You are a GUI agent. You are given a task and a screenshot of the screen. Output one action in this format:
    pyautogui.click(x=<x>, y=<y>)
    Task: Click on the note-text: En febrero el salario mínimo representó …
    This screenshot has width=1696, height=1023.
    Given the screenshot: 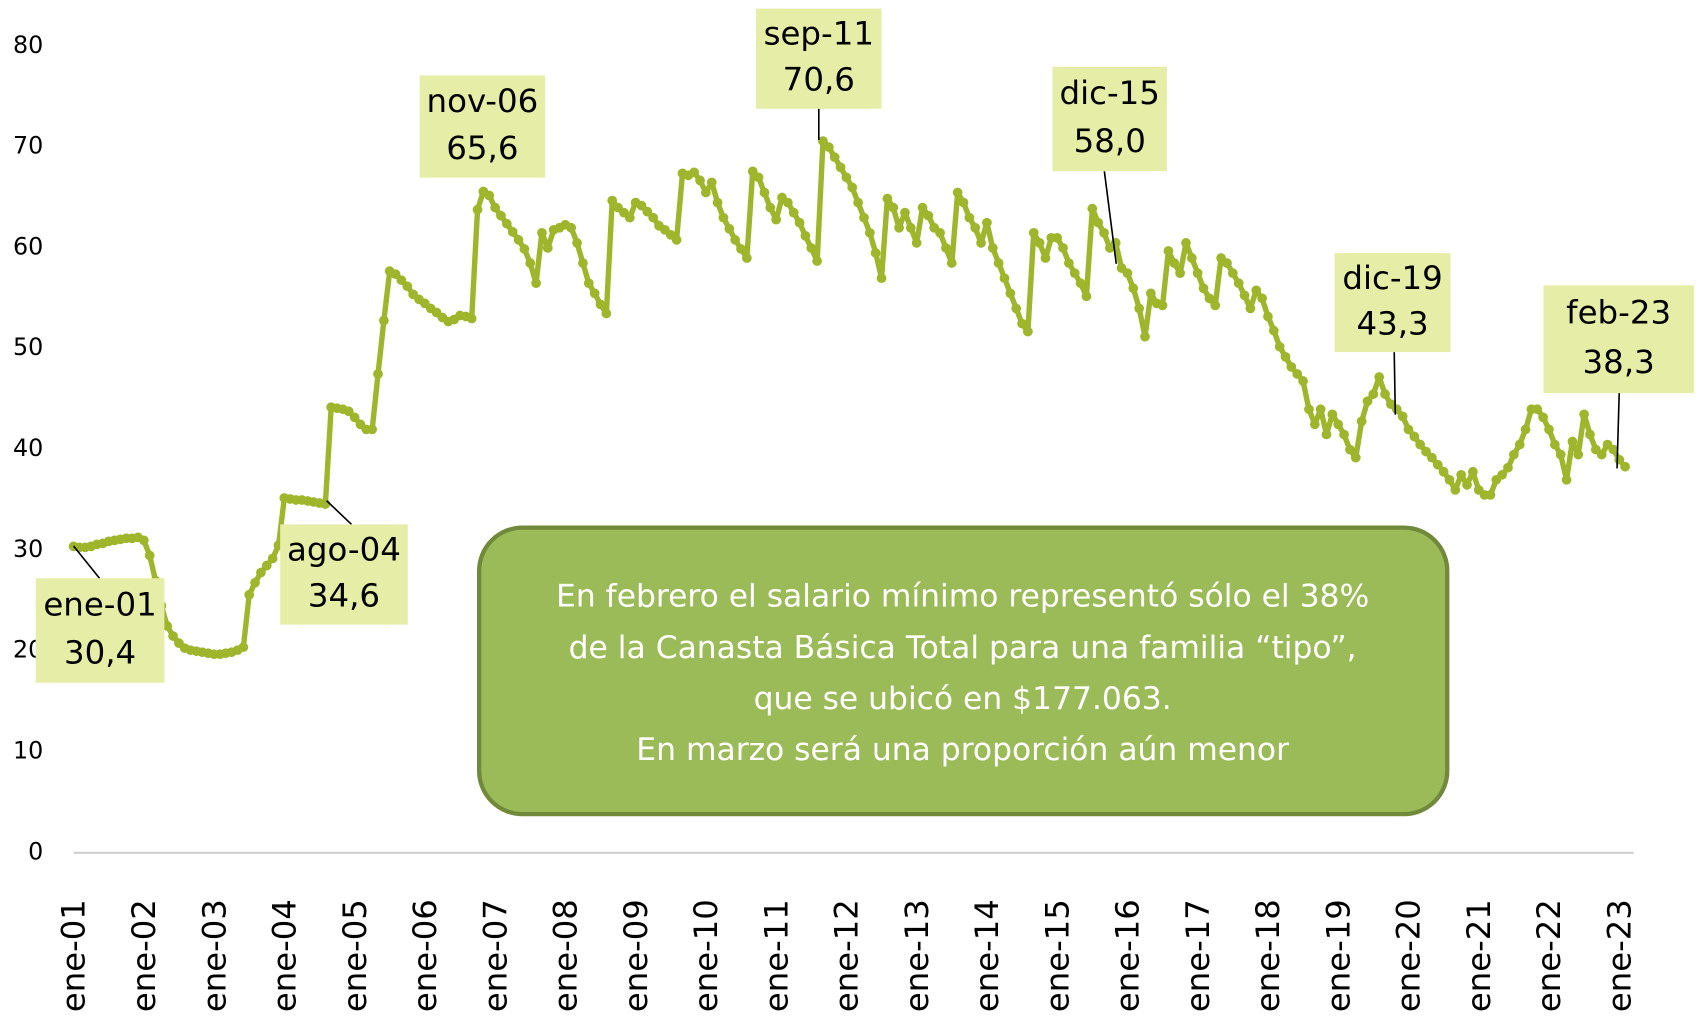 What is the action you would take?
    pyautogui.click(x=962, y=597)
    